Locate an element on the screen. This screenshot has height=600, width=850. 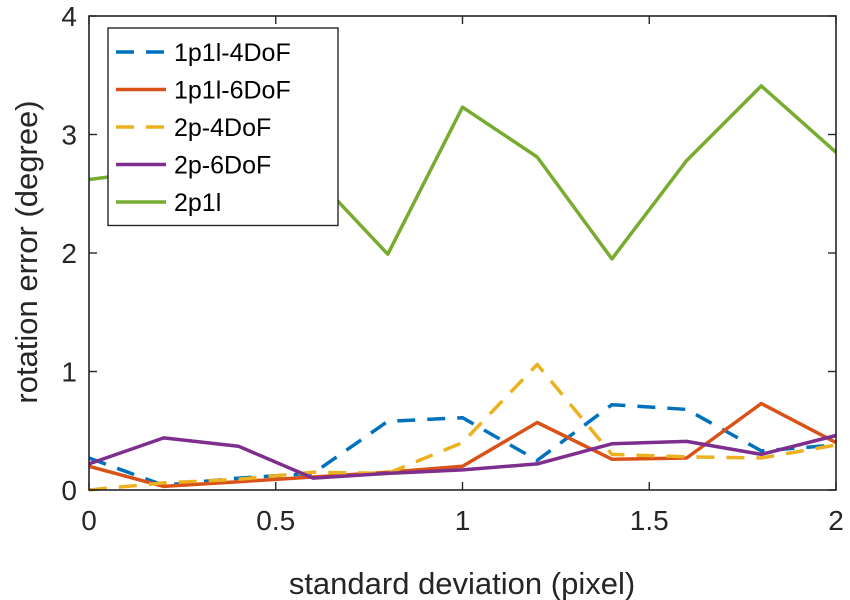
legend-label: 2p1l is located at coordinates (197, 203).